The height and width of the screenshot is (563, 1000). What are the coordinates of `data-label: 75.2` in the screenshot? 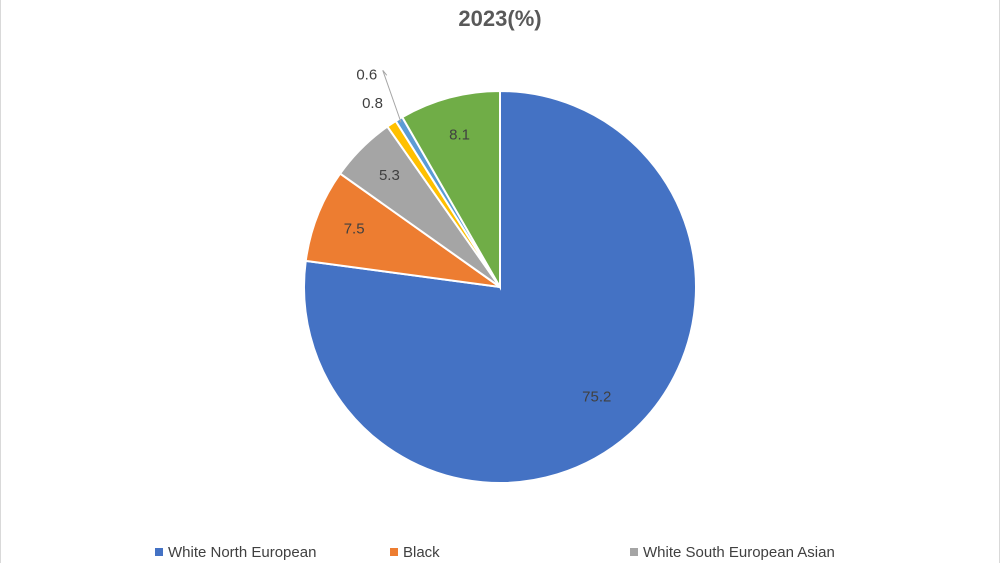 It's located at (596, 397).